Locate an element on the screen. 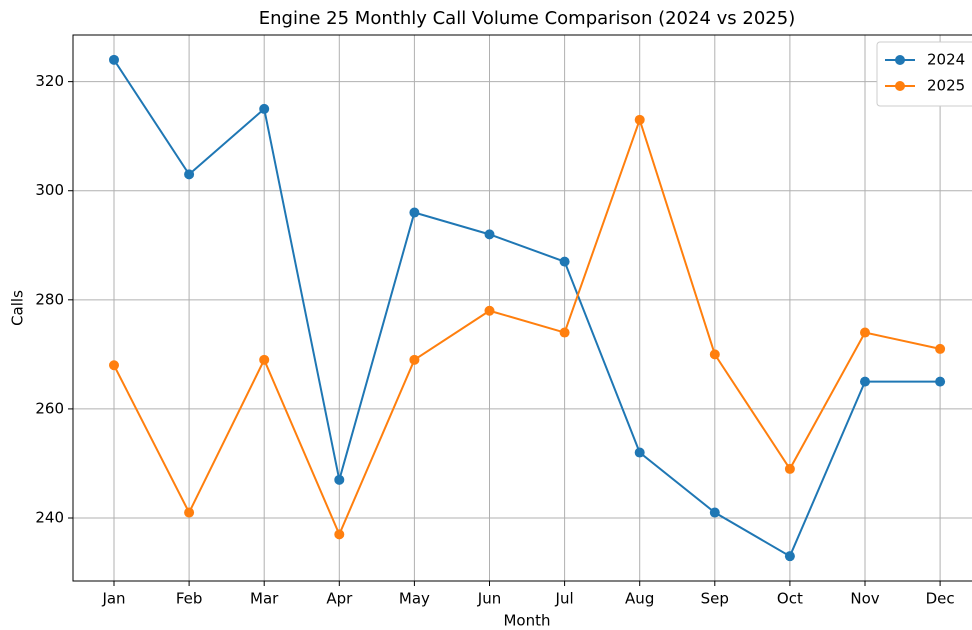 The height and width of the screenshot is (630, 972). x-tick-label: May is located at coordinates (414, 599).